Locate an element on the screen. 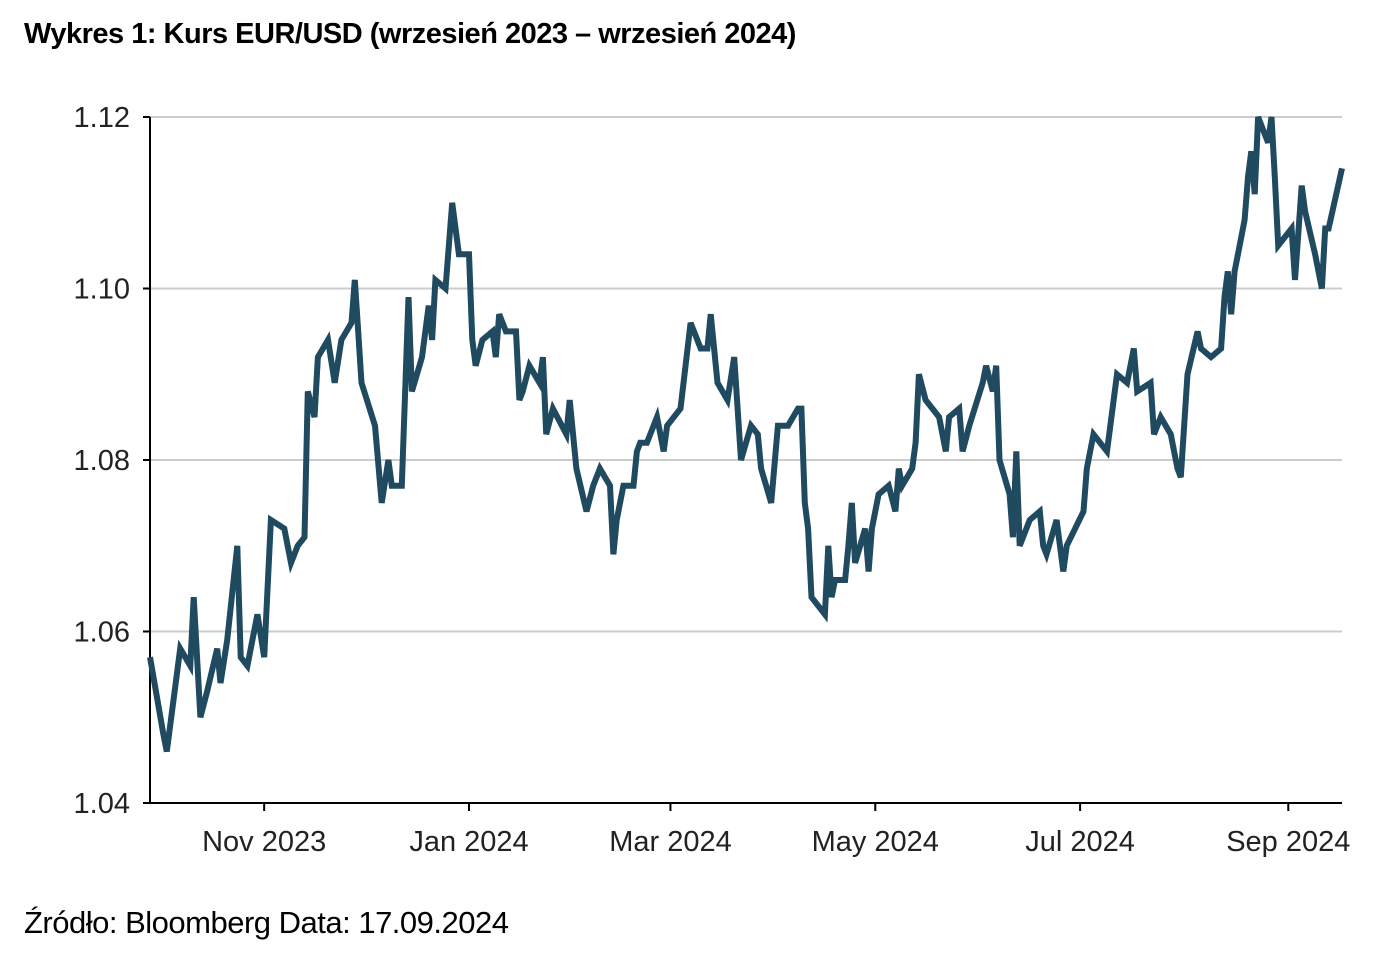 This screenshot has width=1386, height=964. x-tick-label: Jan 2024 is located at coordinates (468, 842).